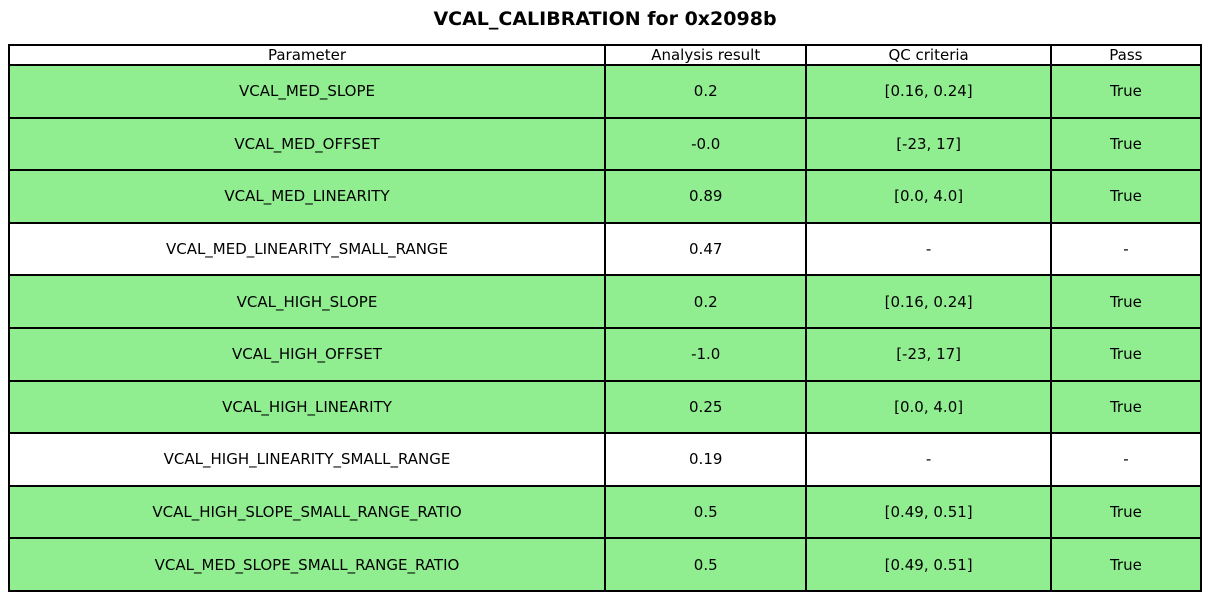  Describe the element at coordinates (307, 407) in the screenshot. I see `cell-parameter: VCAL_HIGH_LINEARITY` at that location.